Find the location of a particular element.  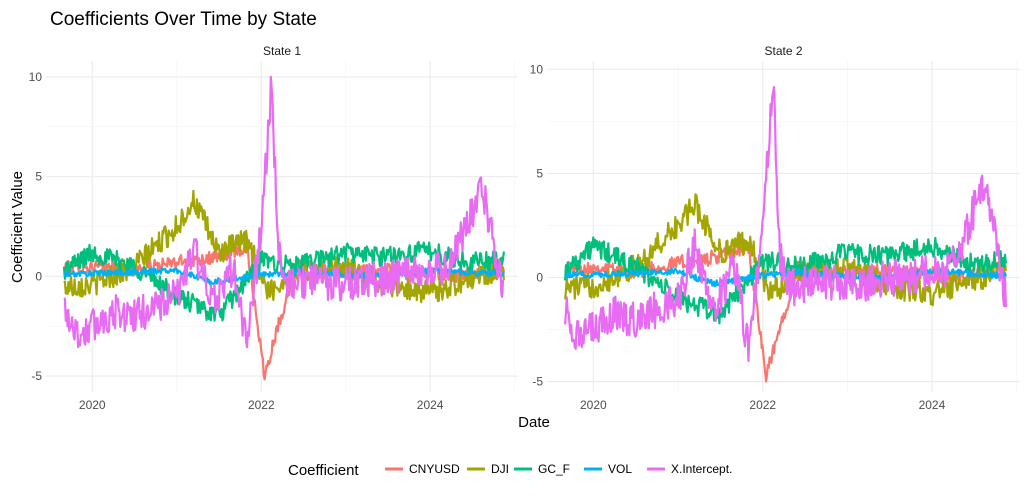

legend-label: CNYUSD is located at coordinates (434, 469).